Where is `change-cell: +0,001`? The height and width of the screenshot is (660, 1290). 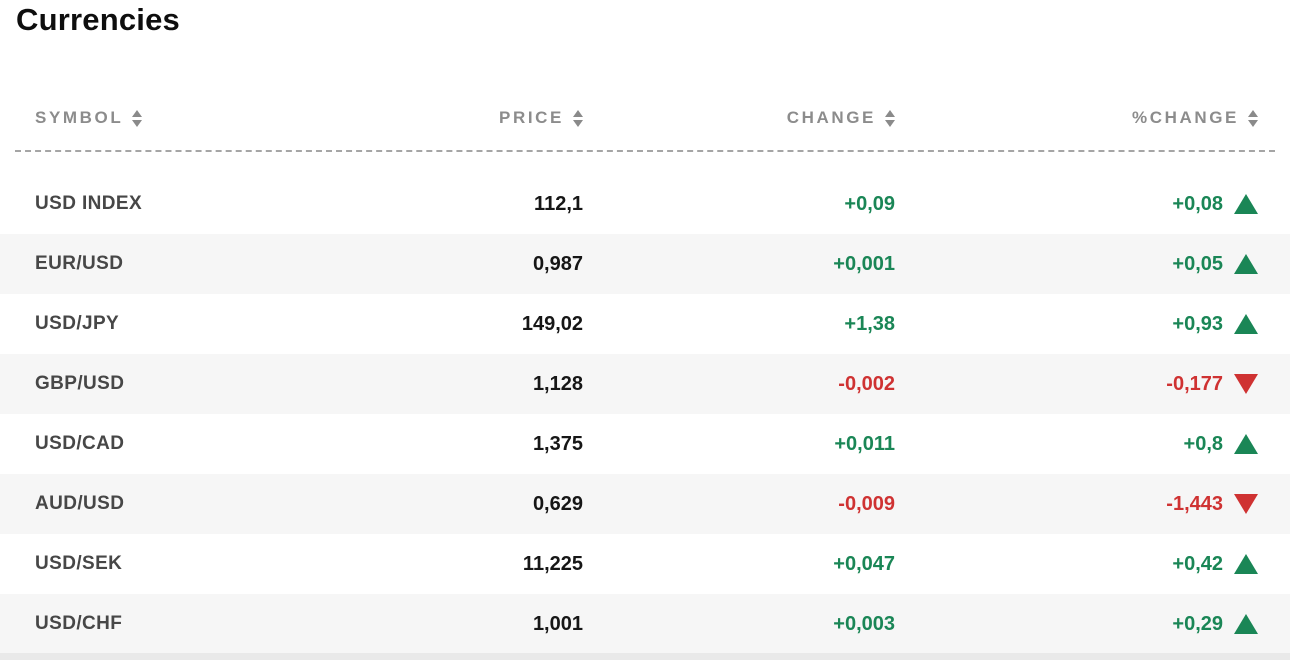
change-cell: +0,001 is located at coordinates (864, 263).